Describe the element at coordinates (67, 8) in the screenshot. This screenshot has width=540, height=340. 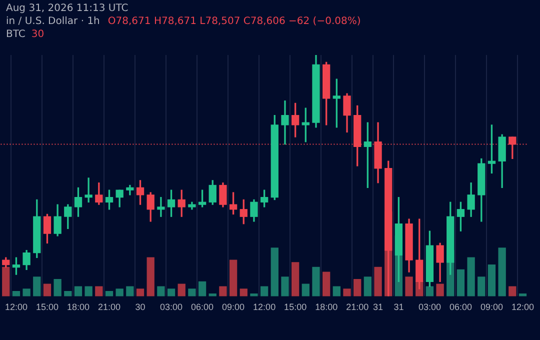
I see `text: Aug 31, 2026 11:13 UTC` at that location.